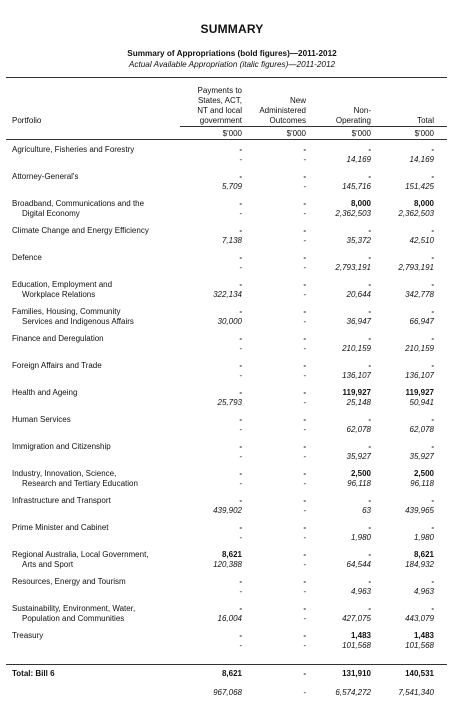 This screenshot has width=464, height=707. Describe the element at coordinates (406, 155) in the screenshot. I see `value-cell: -14,169` at that location.